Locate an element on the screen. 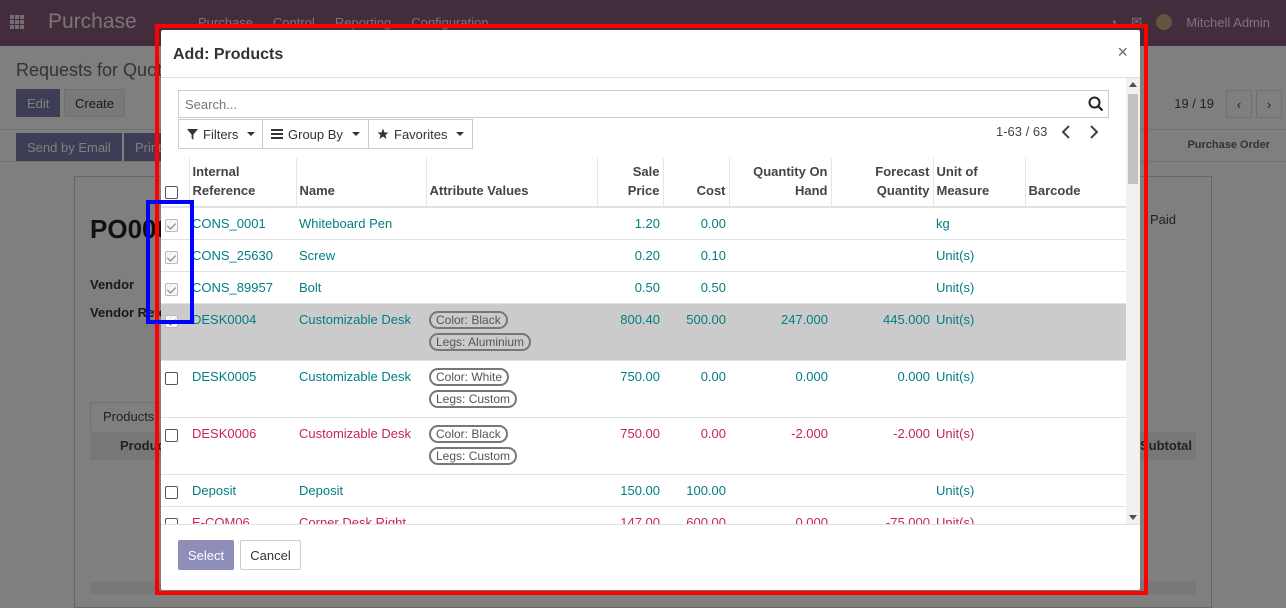 The height and width of the screenshot is (608, 1286). table-row: CONS_25630 Screw 0.20 0.10 Unit(s) is located at coordinates (643, 255).